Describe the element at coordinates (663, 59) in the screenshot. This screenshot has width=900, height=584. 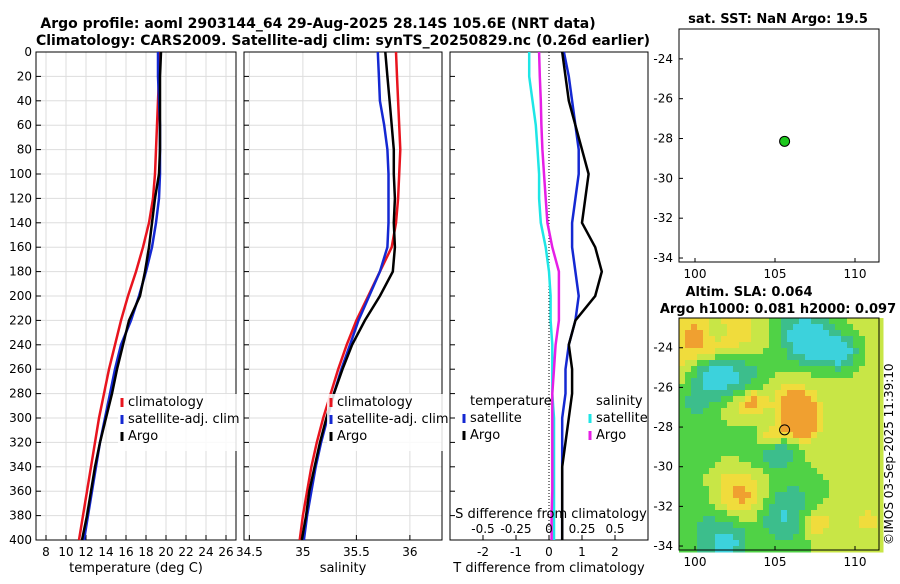
I see `sst-map-tick-label-y: -24` at that location.